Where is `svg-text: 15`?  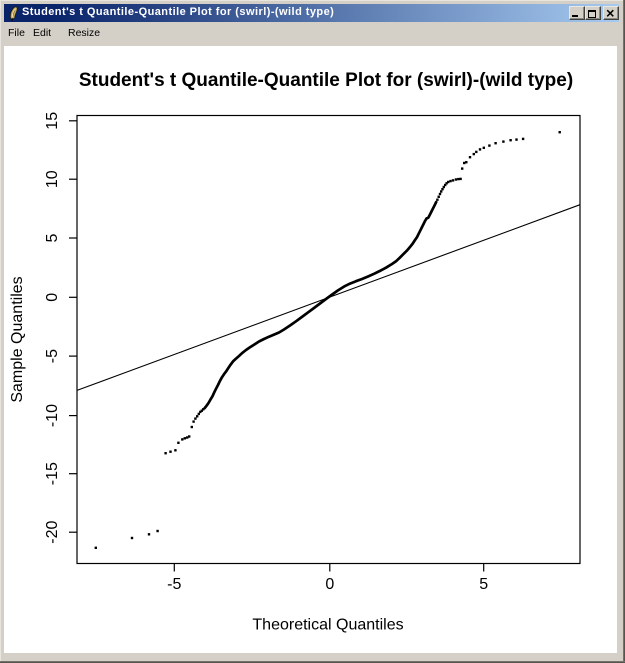 svg-text: 15 is located at coordinates (52, 121).